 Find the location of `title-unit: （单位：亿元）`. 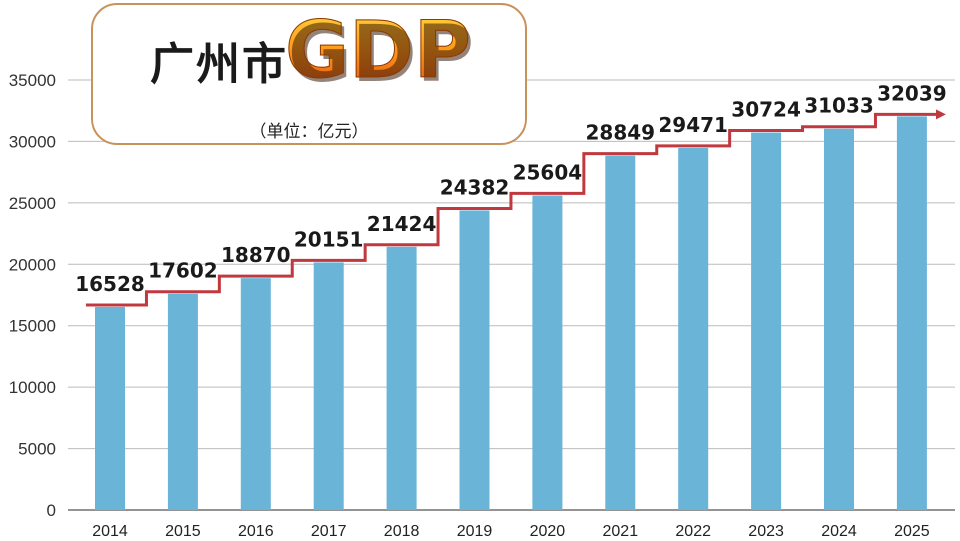

title-unit: （单位：亿元） is located at coordinates (309, 132).